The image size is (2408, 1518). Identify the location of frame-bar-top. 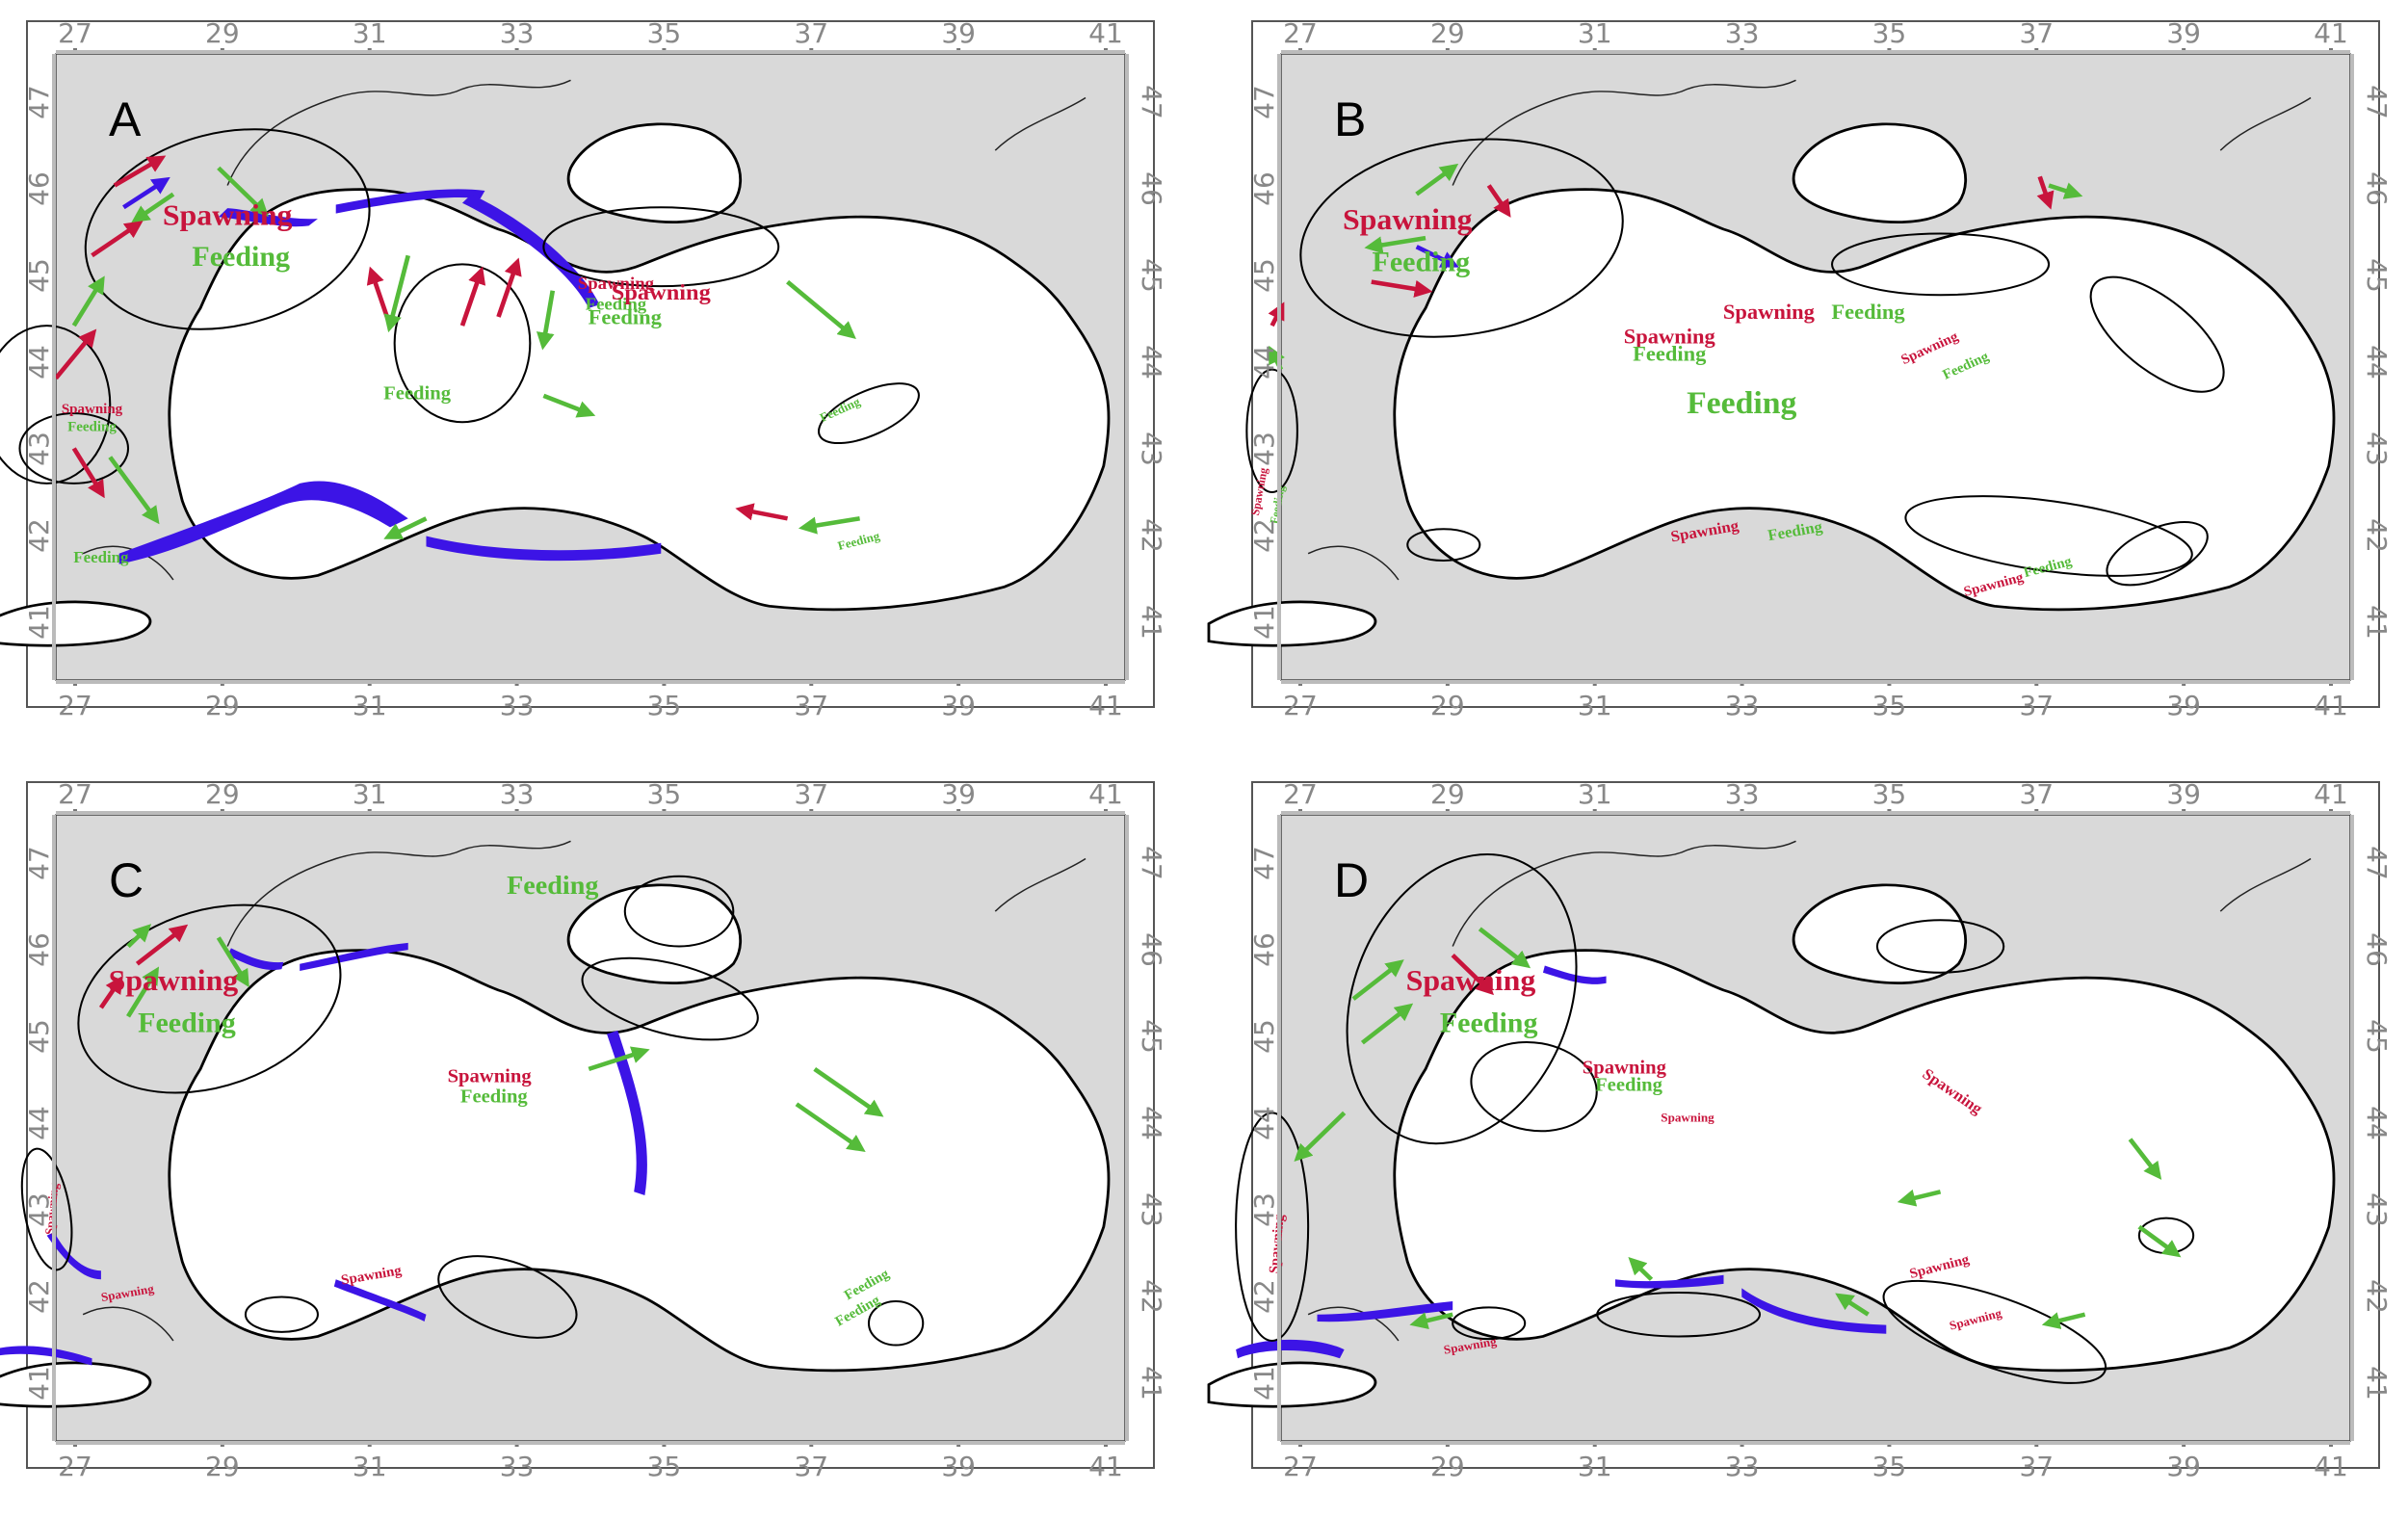
(1815, 813).